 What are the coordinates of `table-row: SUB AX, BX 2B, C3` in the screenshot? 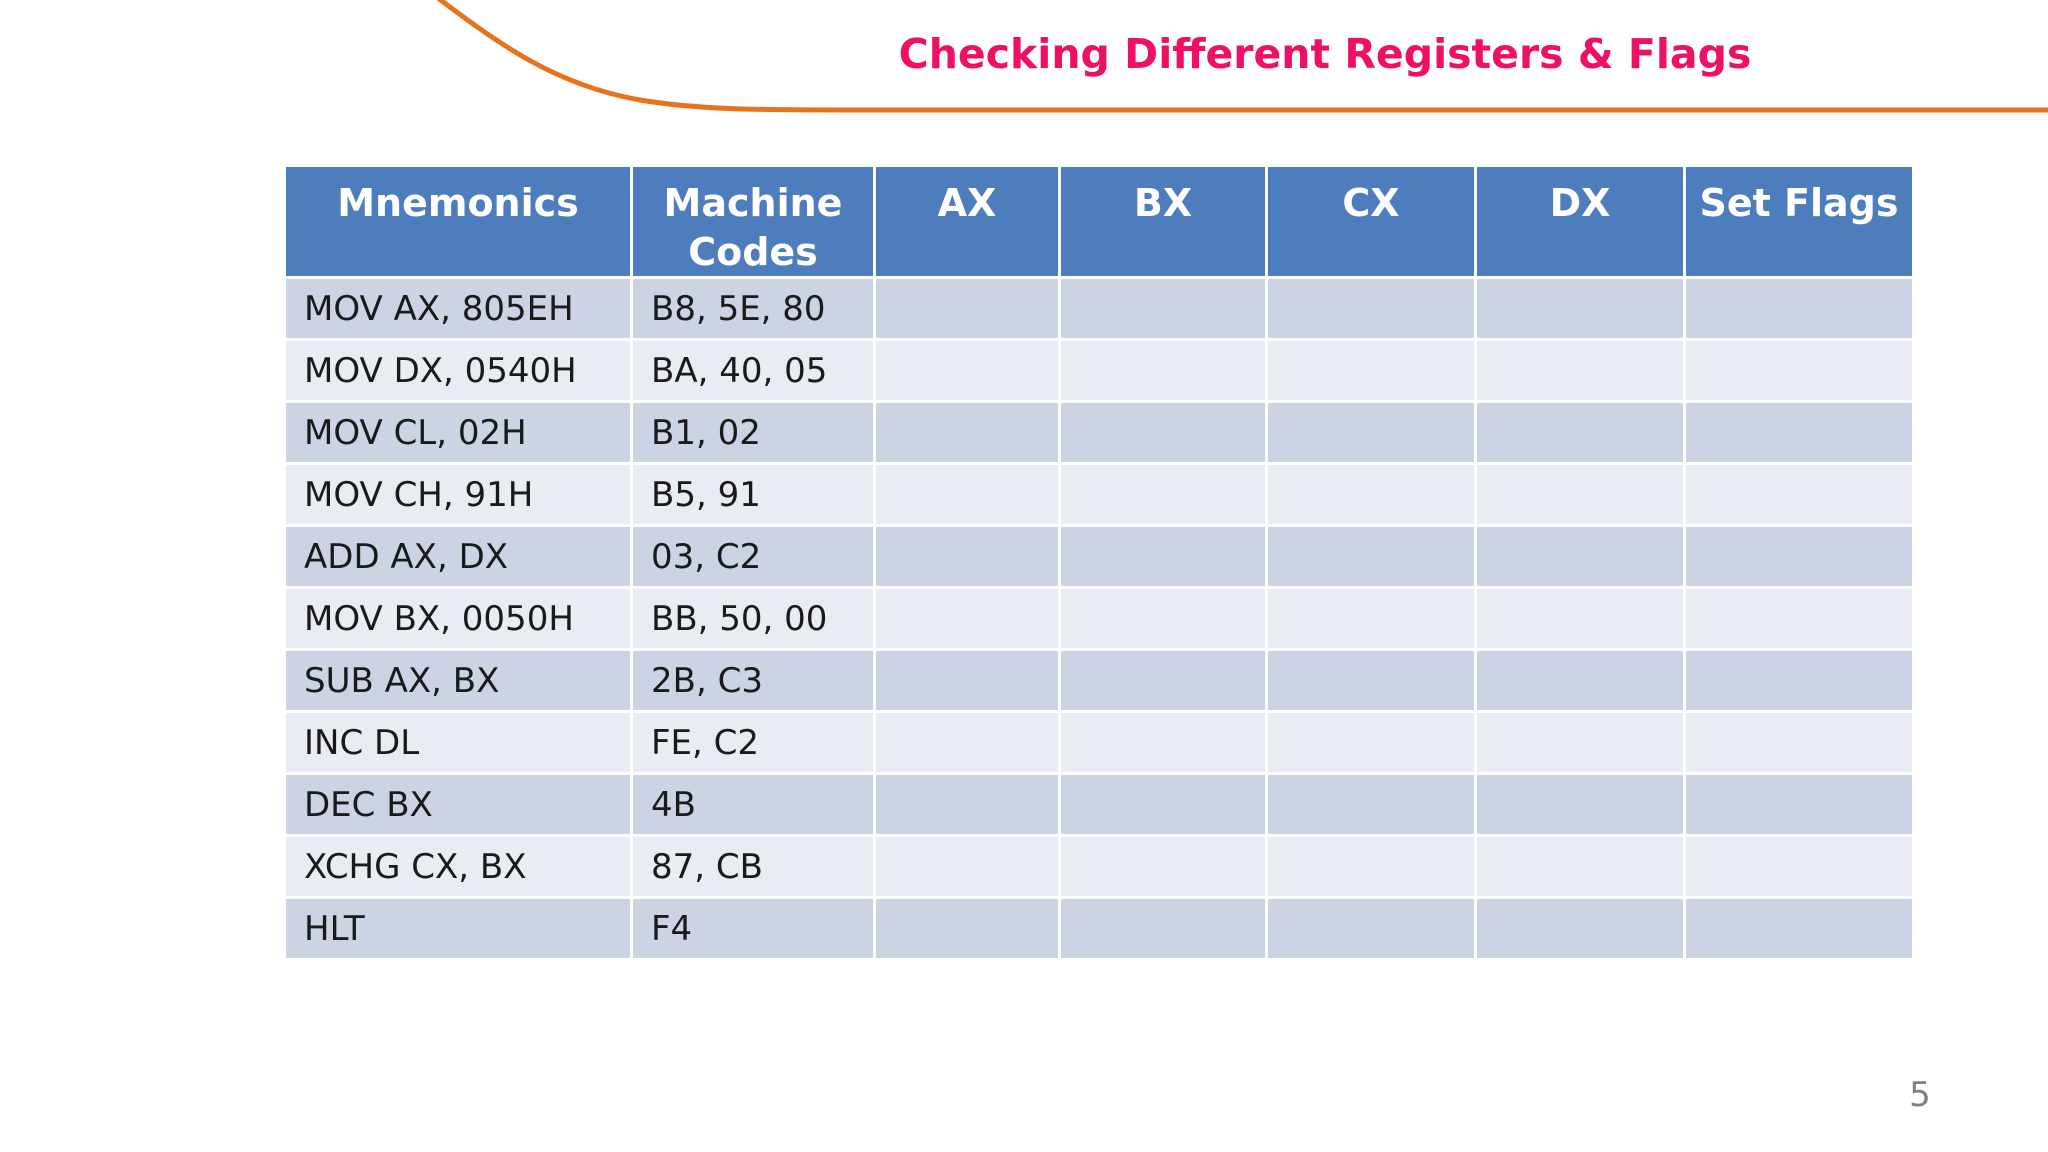 It's located at (1099, 681).